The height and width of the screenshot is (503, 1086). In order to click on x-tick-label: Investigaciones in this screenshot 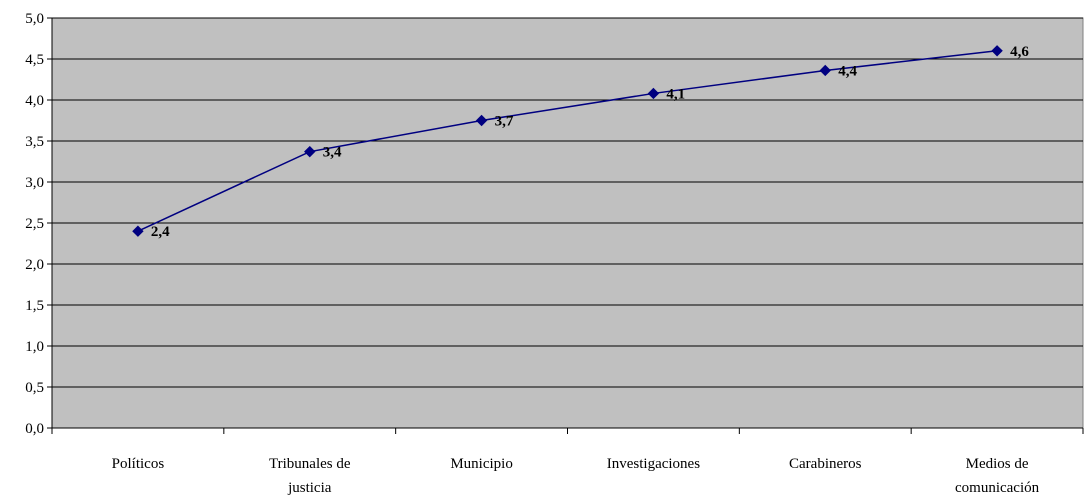, I will do `click(653, 464)`.